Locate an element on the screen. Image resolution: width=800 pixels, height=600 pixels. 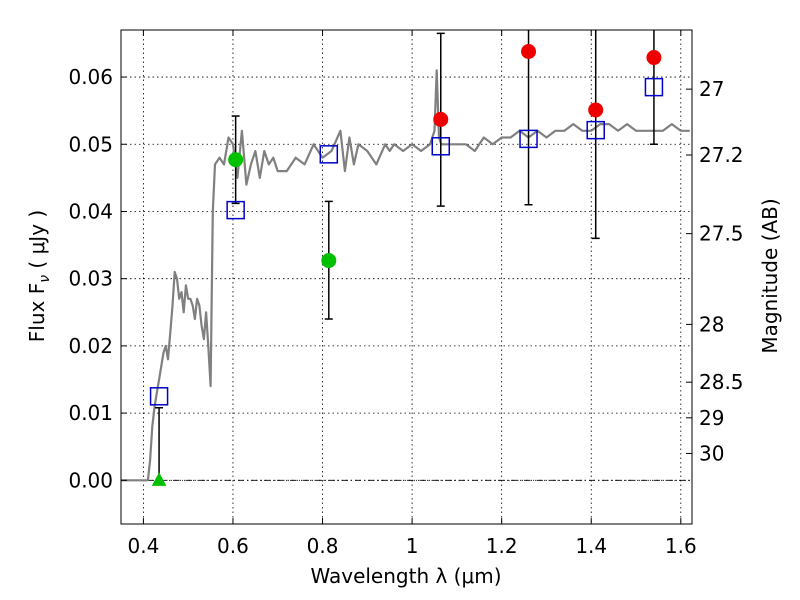
svg-text: Magnitude (AB) is located at coordinates (770, 275).